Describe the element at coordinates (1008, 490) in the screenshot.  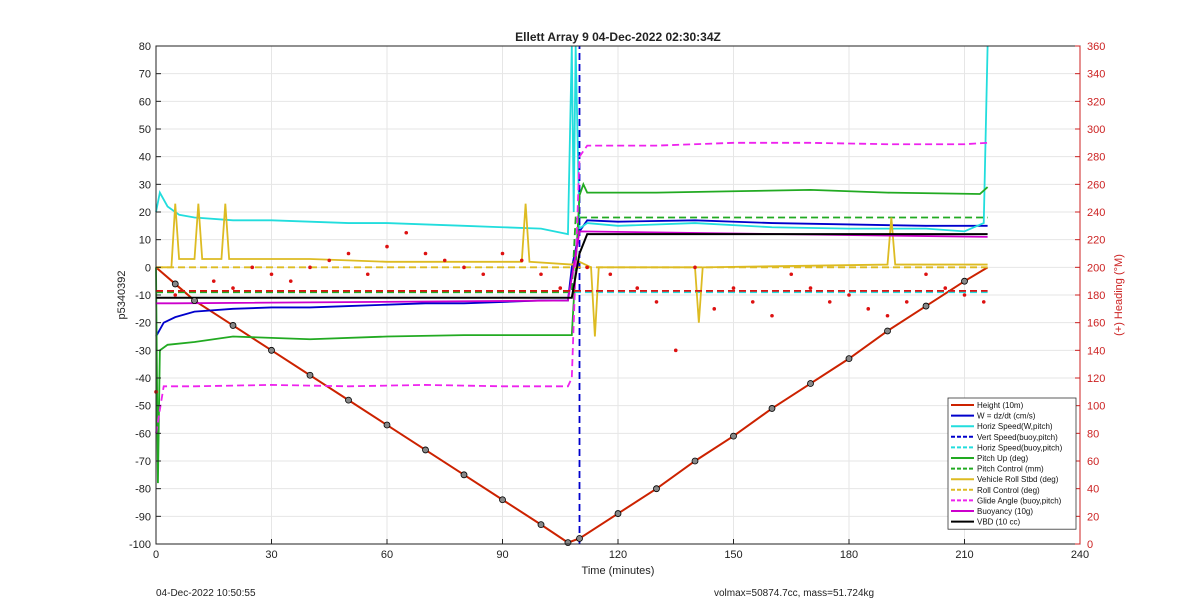
I see `legend-entry-8: Roll Control (deg)` at that location.